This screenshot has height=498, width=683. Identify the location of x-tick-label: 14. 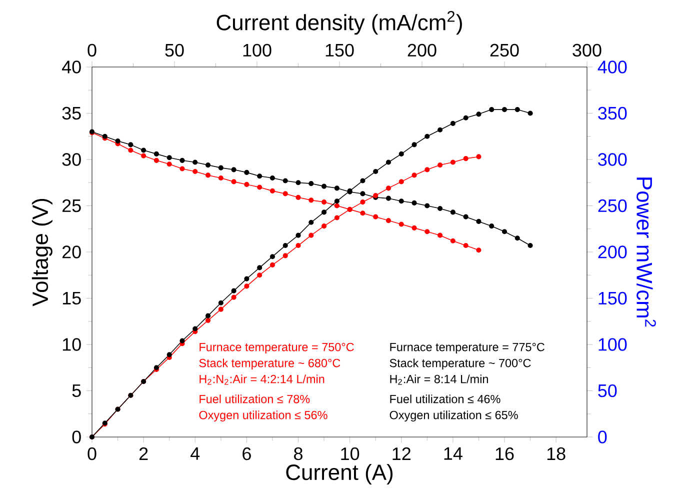
(453, 453).